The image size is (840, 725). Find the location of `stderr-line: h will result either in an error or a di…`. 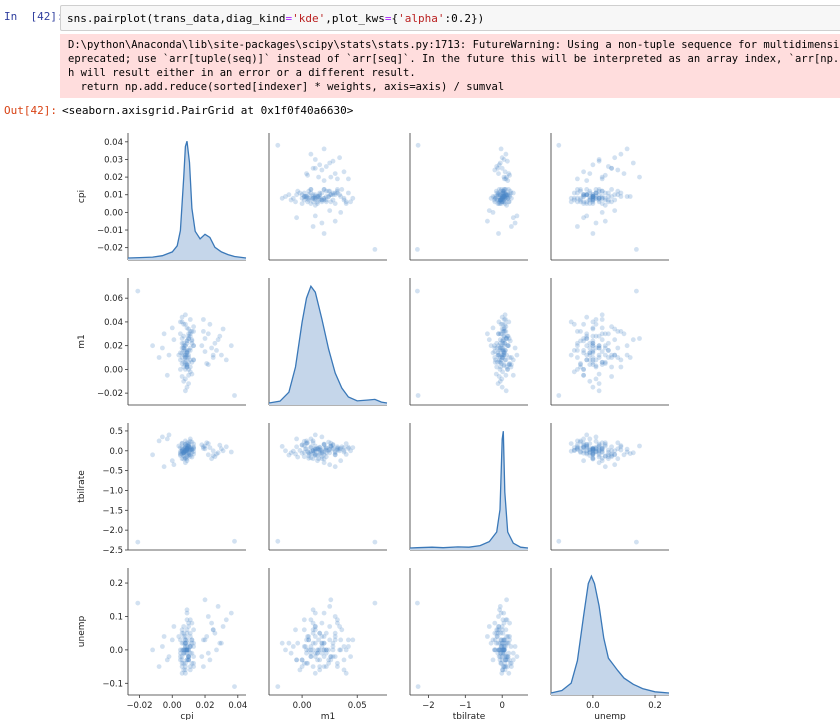

stderr-line: h will result either in an error or a di… is located at coordinates (242, 73).